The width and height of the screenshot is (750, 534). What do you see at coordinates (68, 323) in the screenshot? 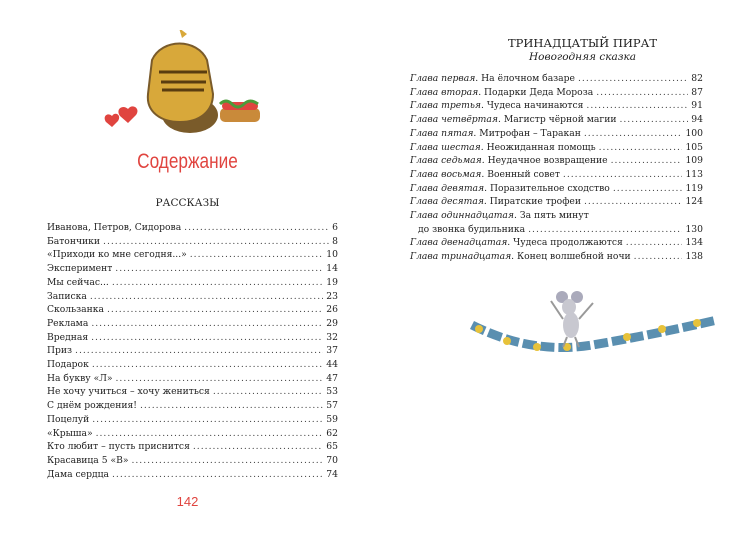
I see `entry-title: Реклама` at bounding box center [68, 323].